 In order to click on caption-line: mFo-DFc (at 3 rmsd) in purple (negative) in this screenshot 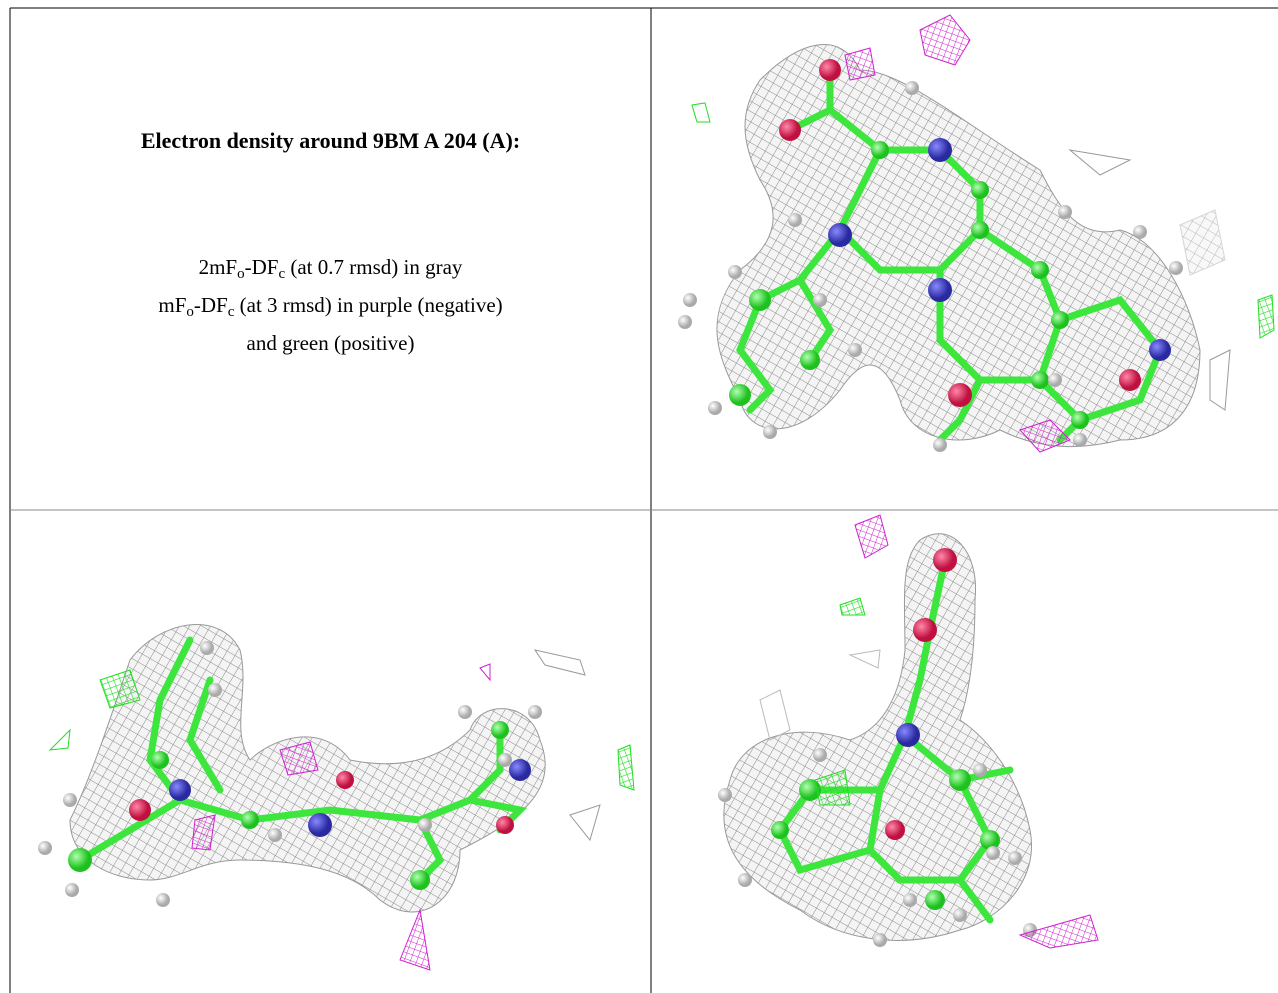, I will do `click(330, 305)`.